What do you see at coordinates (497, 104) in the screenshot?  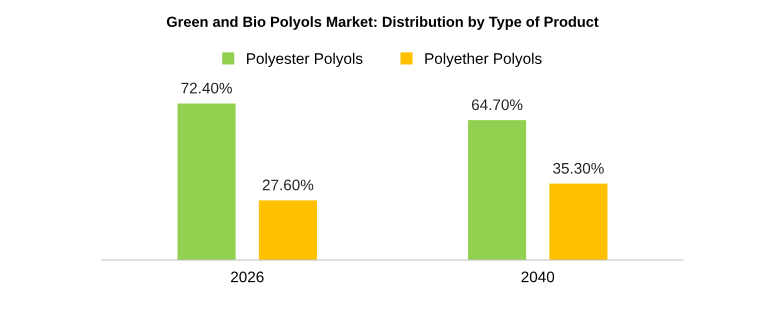 I see `data-label: 64.70%` at bounding box center [497, 104].